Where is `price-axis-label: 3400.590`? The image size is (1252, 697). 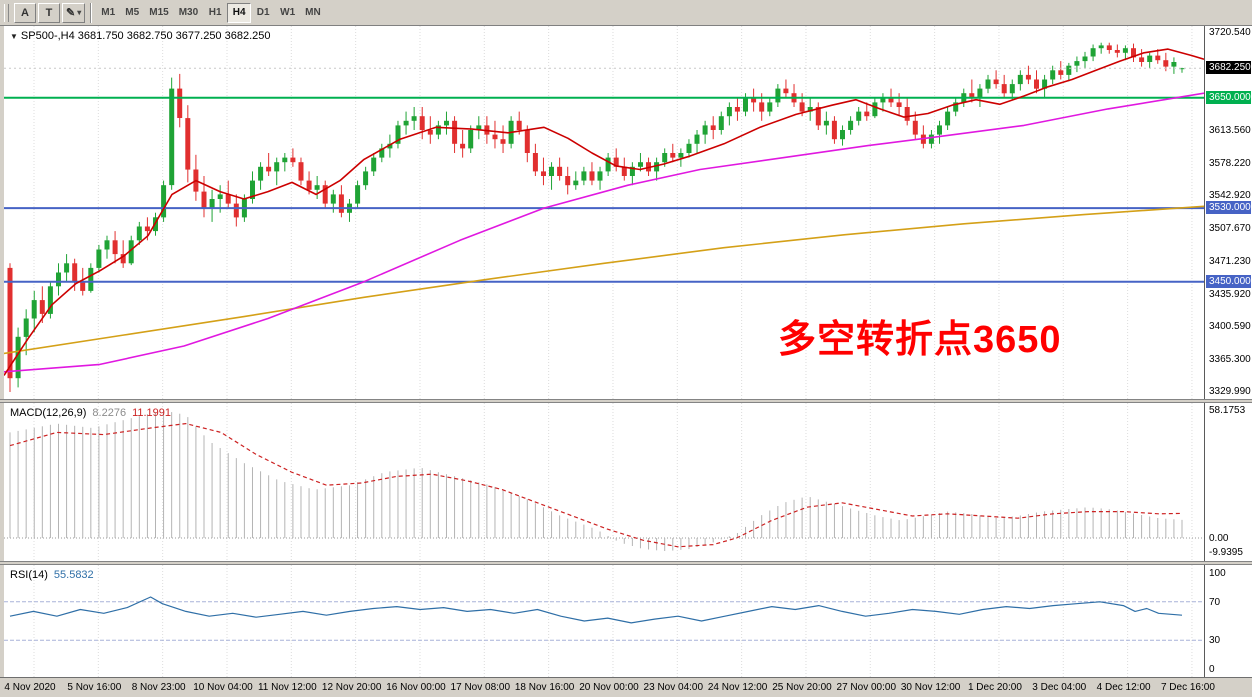 price-axis-label: 3400.590 is located at coordinates (1230, 326).